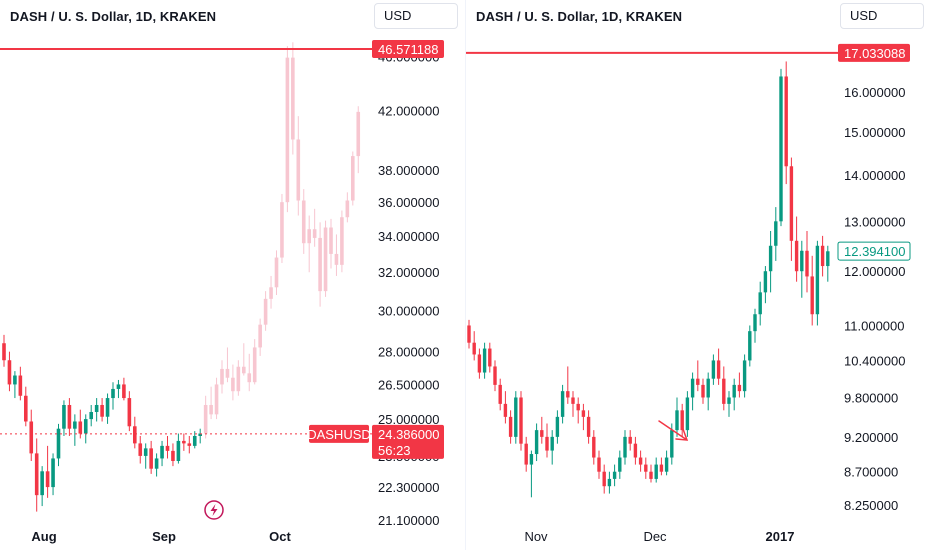 The width and height of the screenshot is (932, 550). I want to click on y-tick-label: 28.000000, so click(408, 352).